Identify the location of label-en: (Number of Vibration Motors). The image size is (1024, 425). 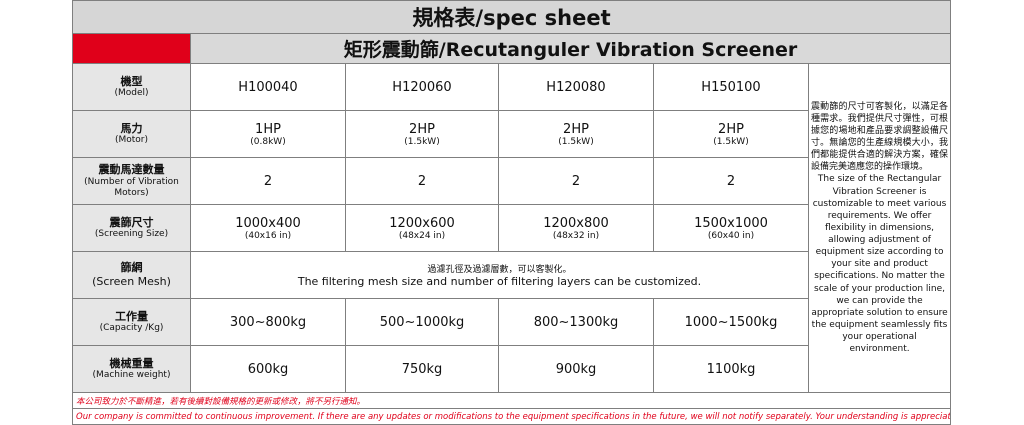
(131, 187).